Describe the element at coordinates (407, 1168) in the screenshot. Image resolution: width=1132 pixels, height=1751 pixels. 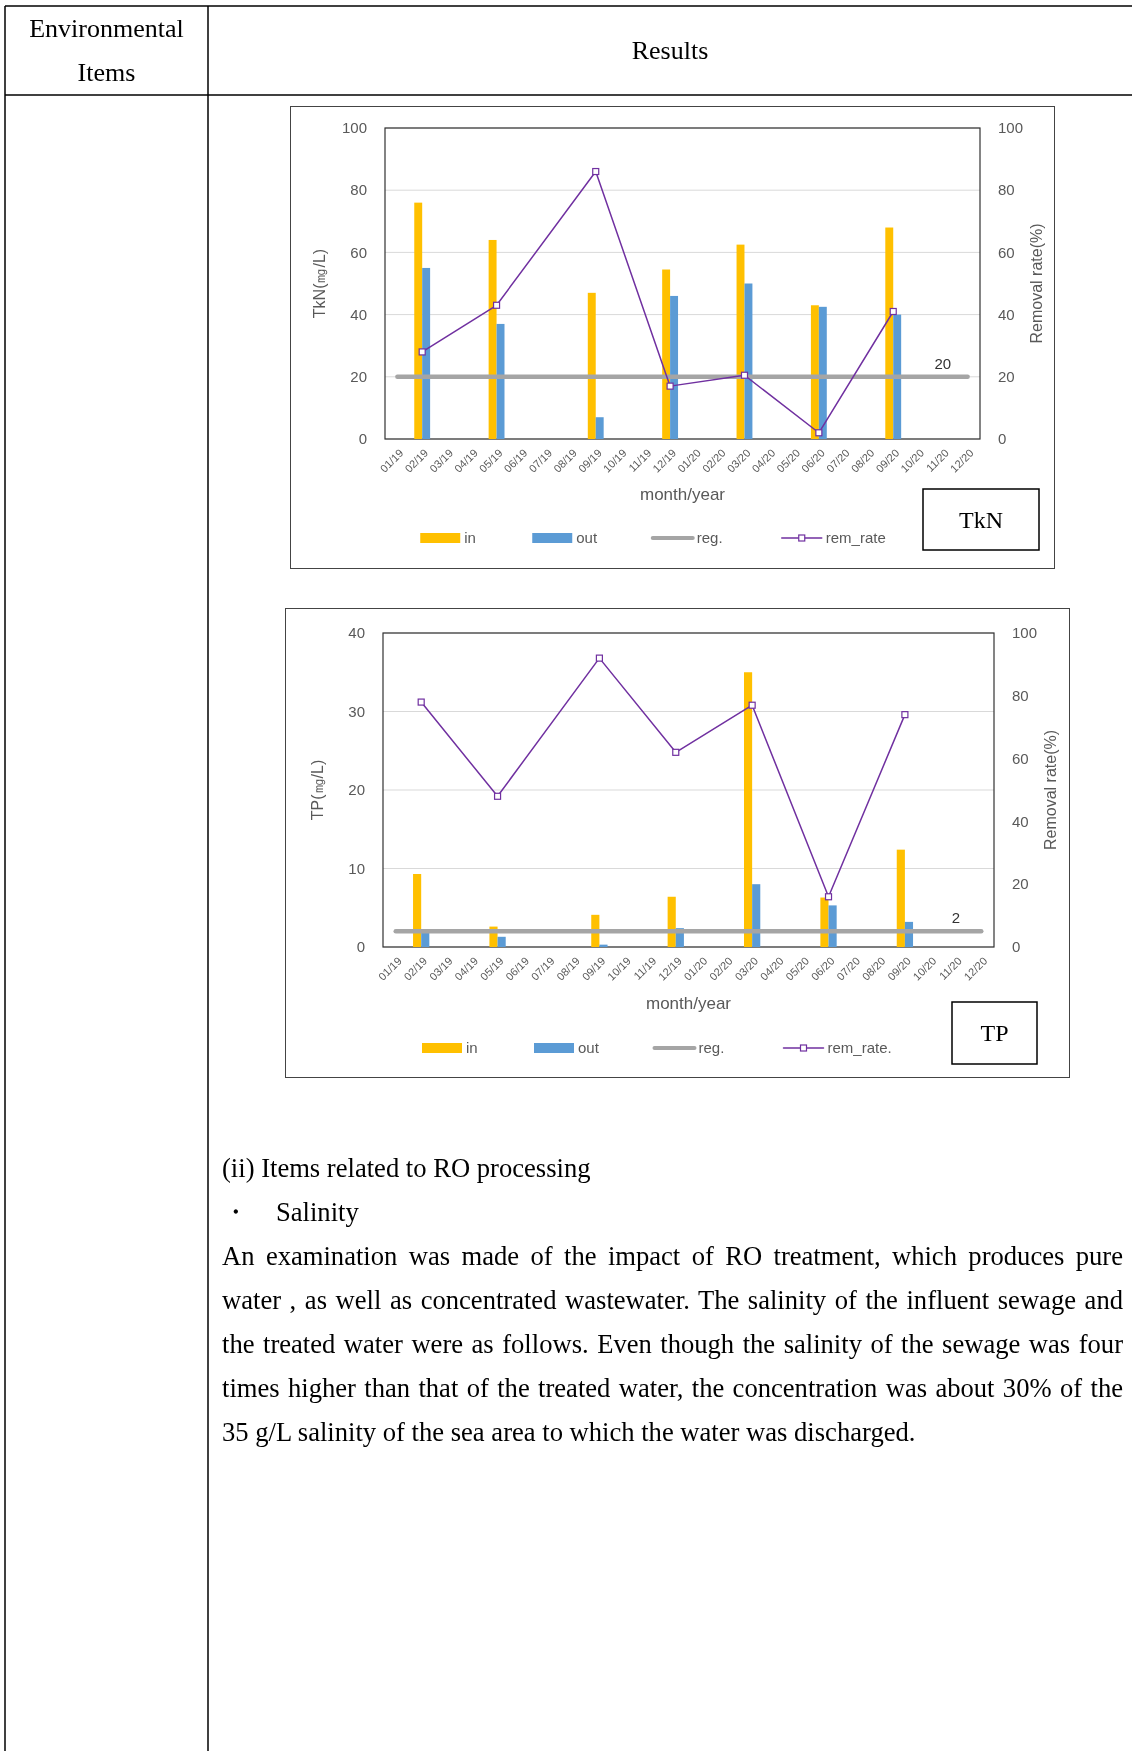
I see `text: (ii) Items related to RO processing` at that location.